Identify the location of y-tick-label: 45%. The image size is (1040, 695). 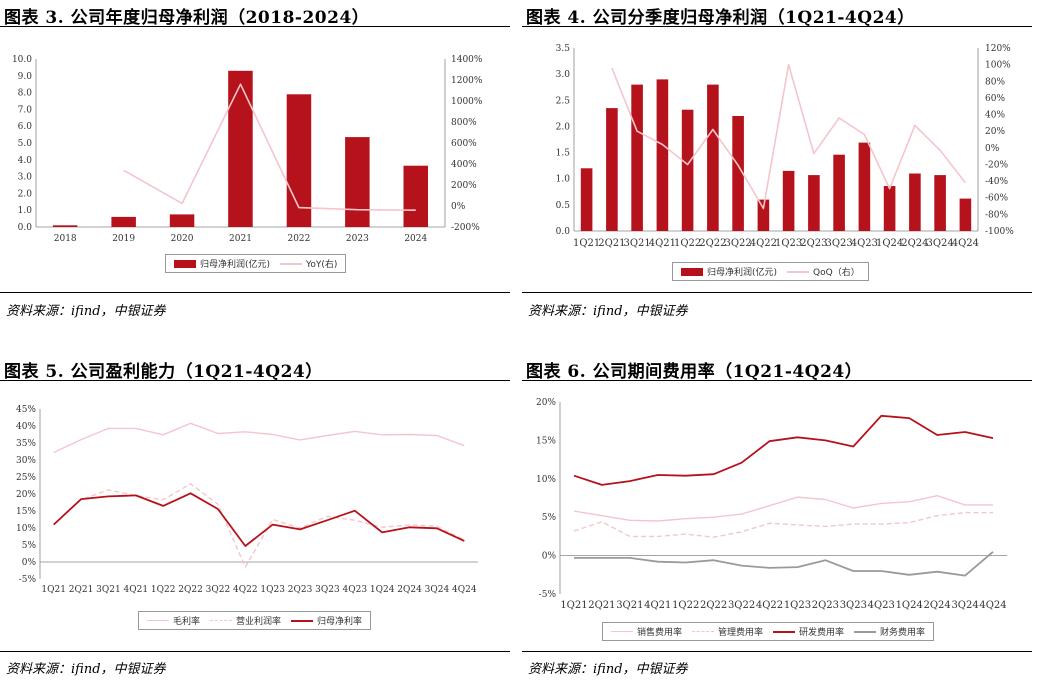
(26, 410).